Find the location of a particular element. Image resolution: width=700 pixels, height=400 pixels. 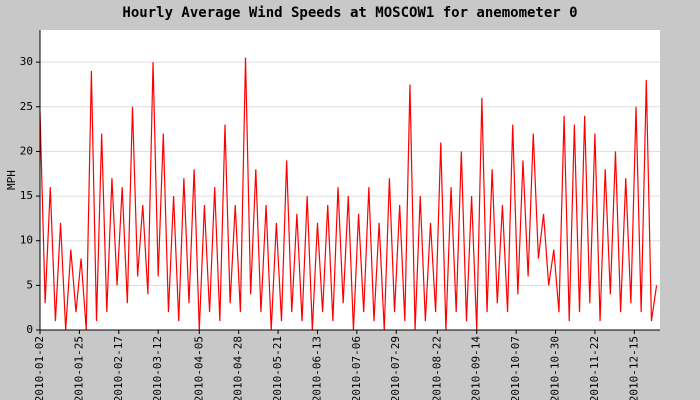

x-tick-label: 2010-11-22 is located at coordinates (594, 368).